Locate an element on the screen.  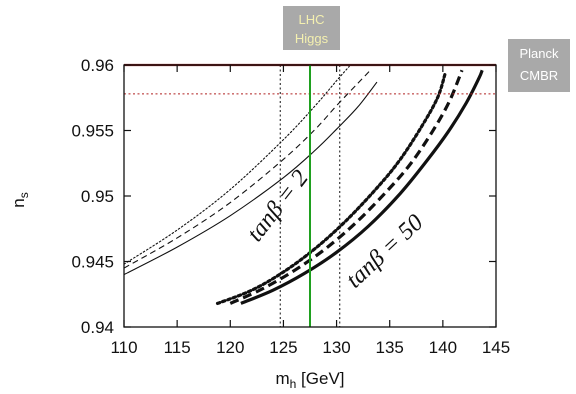
lhc-higgs-badge-bg is located at coordinates (311, 28).